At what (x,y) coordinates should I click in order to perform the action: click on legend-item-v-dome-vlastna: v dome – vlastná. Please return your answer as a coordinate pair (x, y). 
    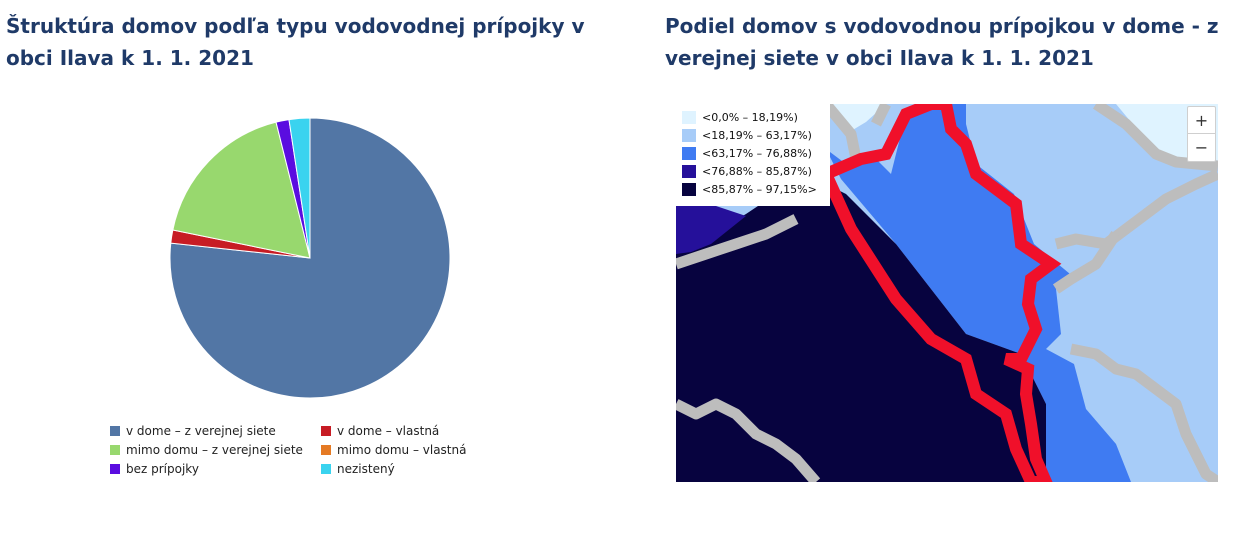
    Looking at the image, I should click on (401, 431).